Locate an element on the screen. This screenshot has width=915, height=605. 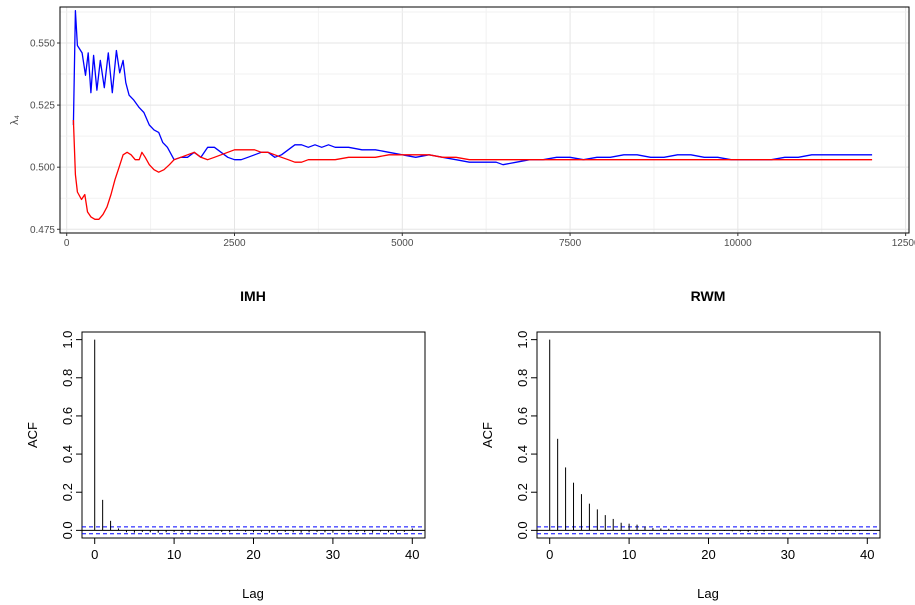
acf-imh-x-tick-label: 0 is located at coordinates (94, 554).